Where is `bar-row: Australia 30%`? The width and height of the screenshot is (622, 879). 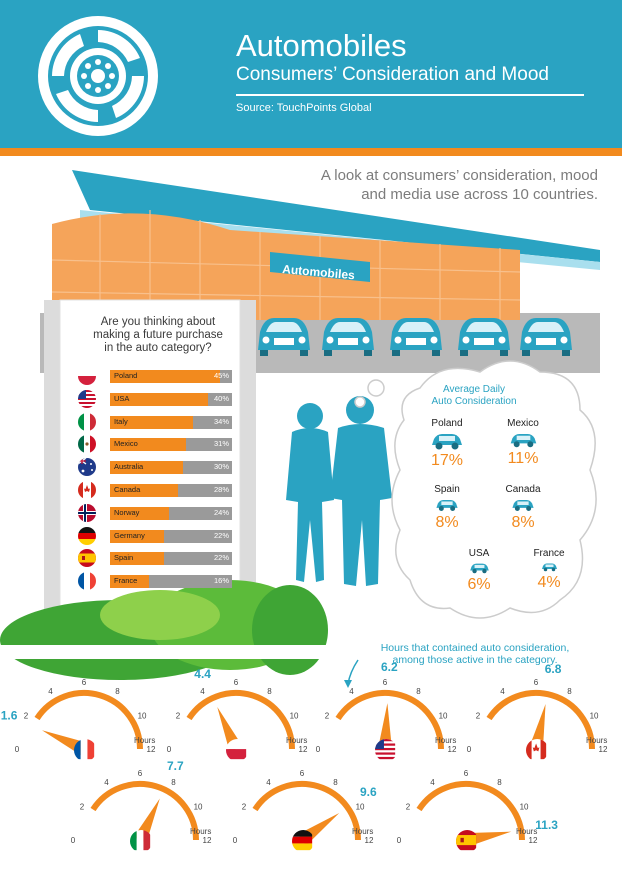 bar-row: Australia 30% is located at coordinates (158, 467).